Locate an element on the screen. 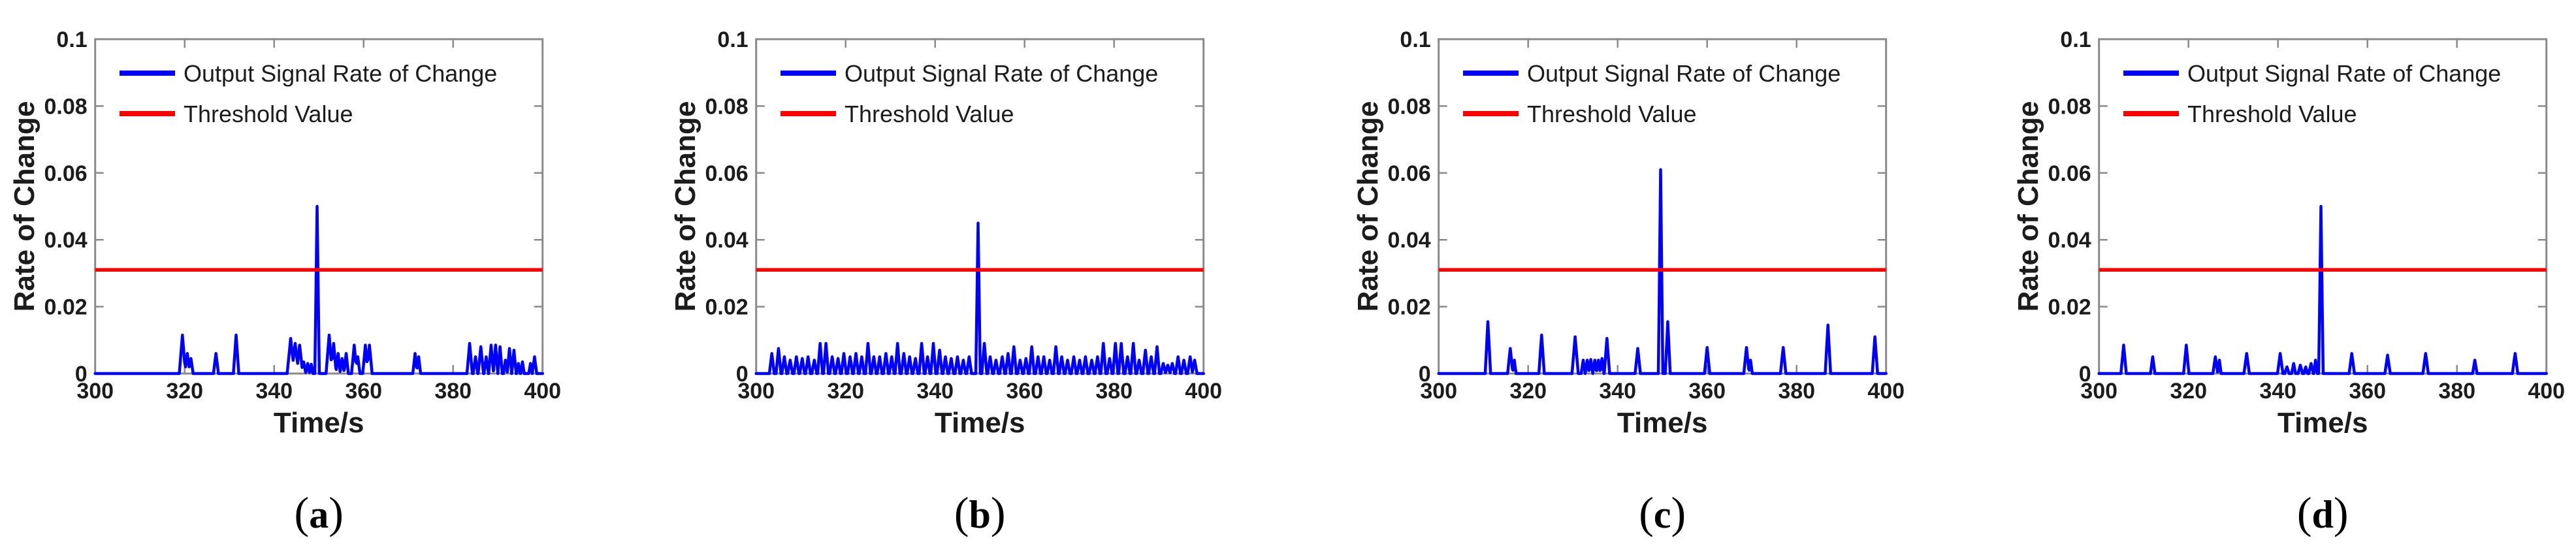  panel-caption: (a) is located at coordinates (319, 512).